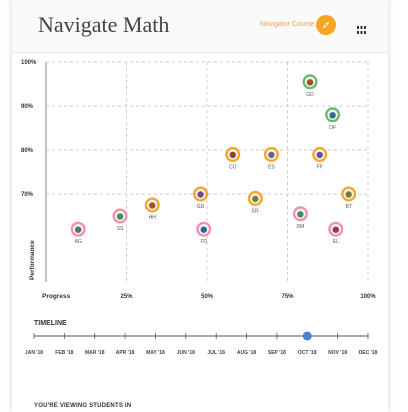  Describe the element at coordinates (104, 24) in the screenshot. I see `page-title: Navigate Math` at that location.